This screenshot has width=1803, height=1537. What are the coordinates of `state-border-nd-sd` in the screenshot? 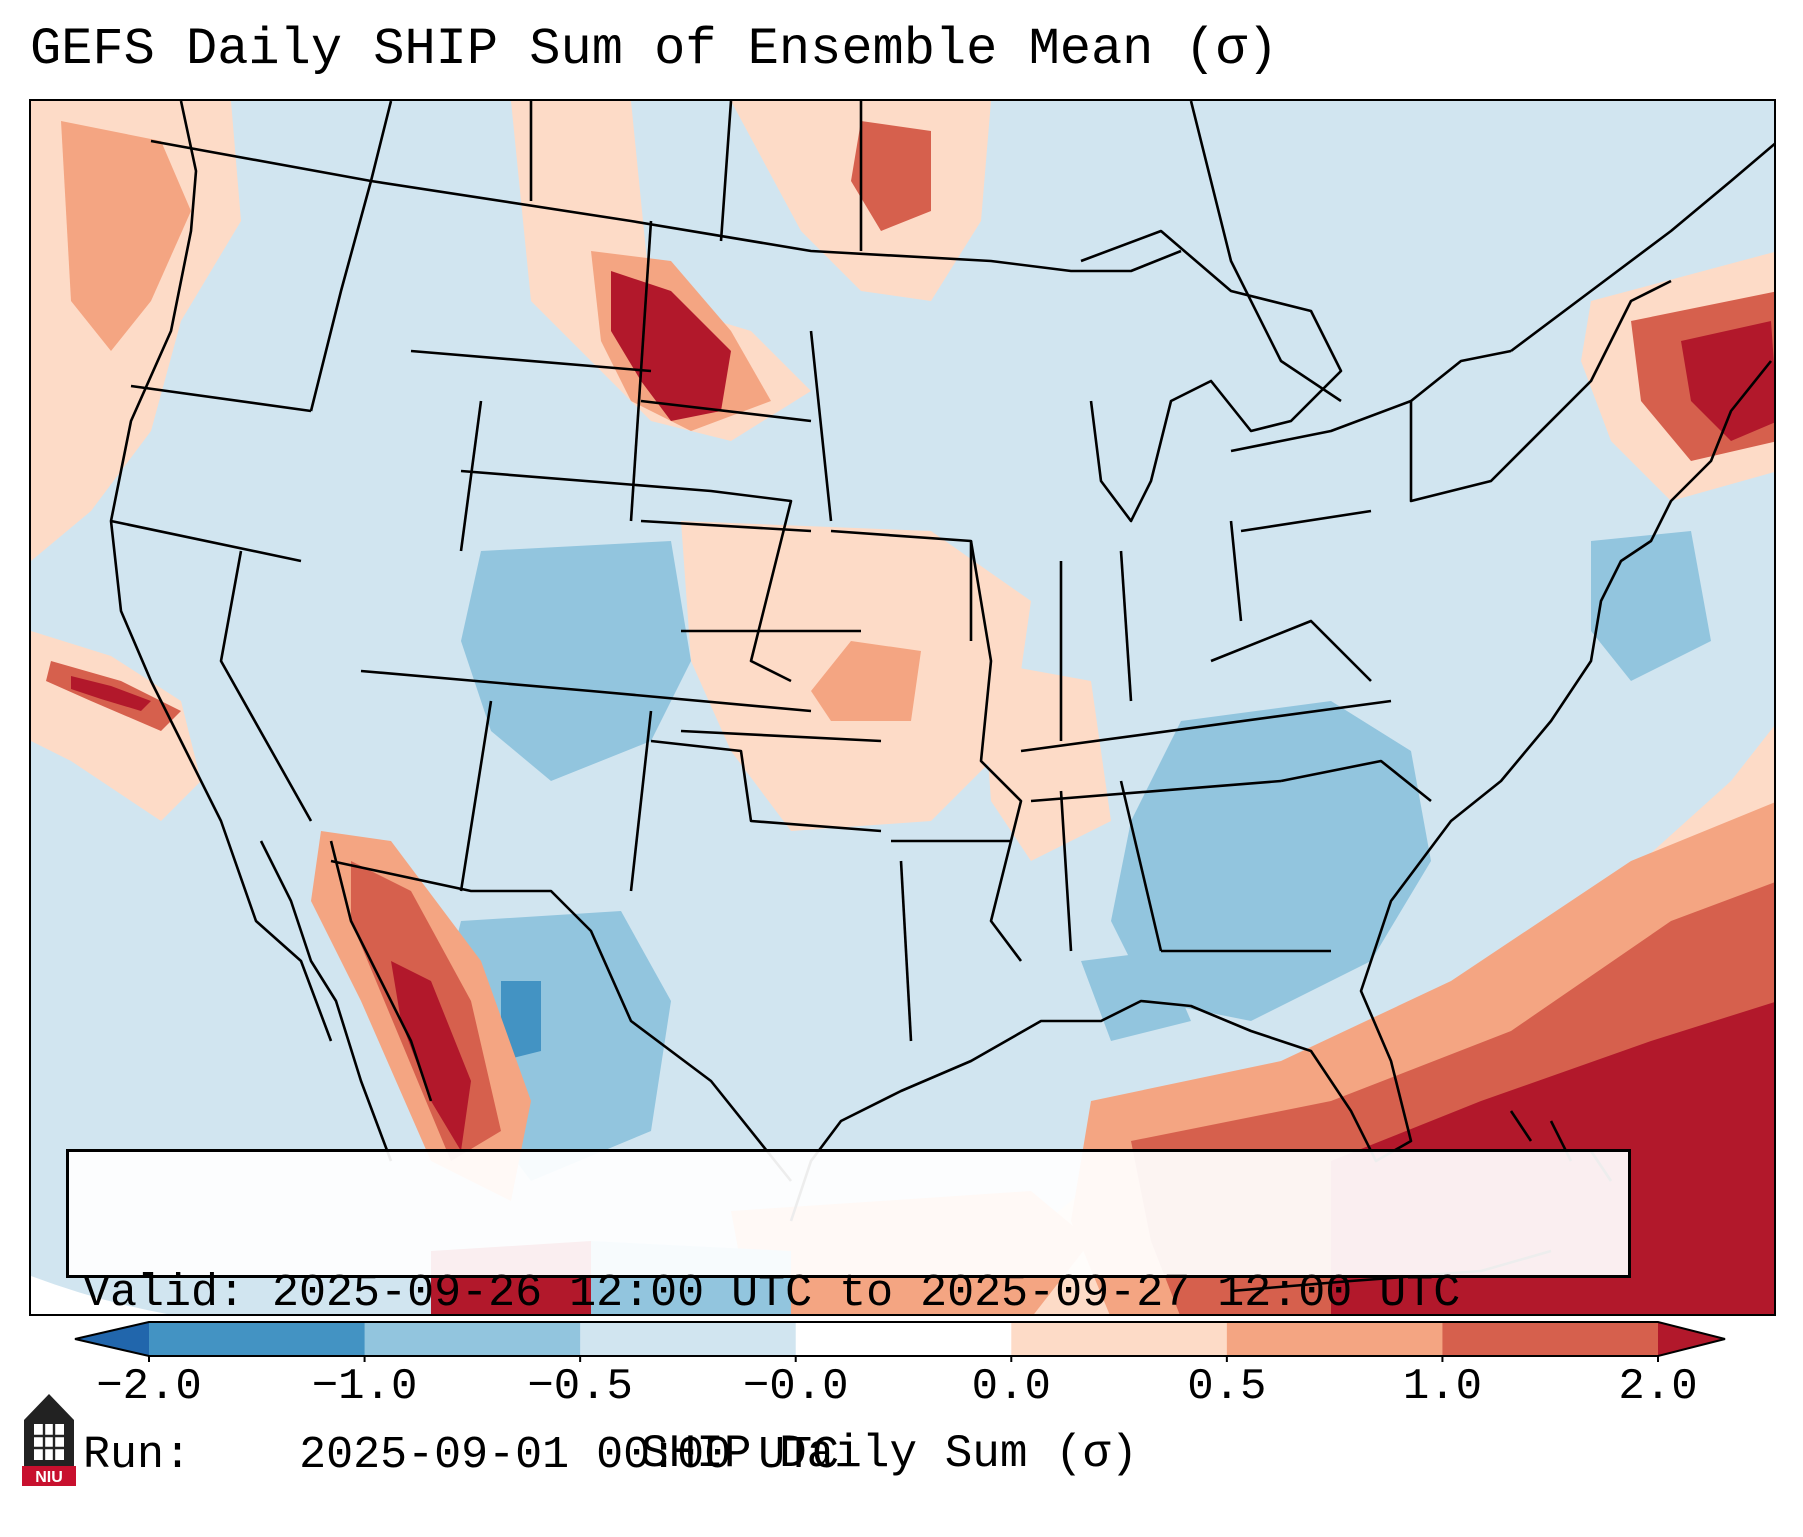 It's located at (726, 411).